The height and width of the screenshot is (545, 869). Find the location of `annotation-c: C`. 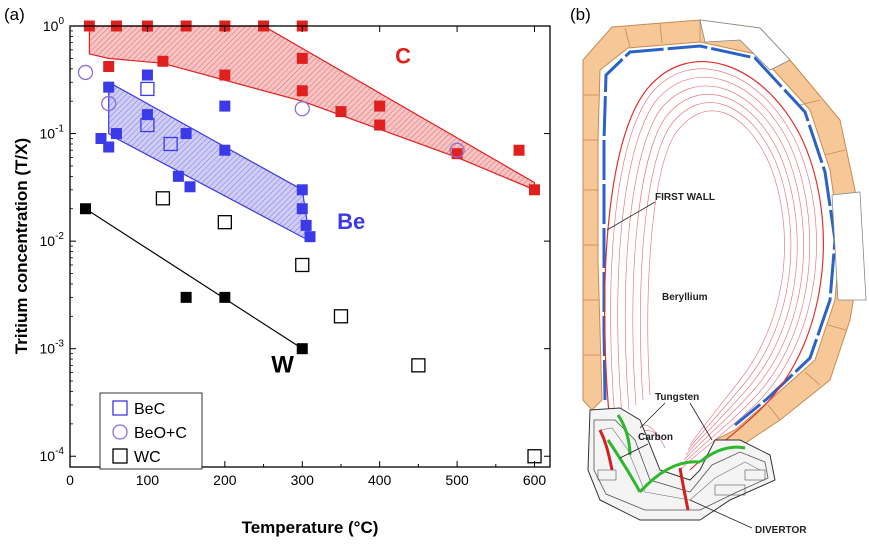

annotation-c: C is located at coordinates (403, 55).